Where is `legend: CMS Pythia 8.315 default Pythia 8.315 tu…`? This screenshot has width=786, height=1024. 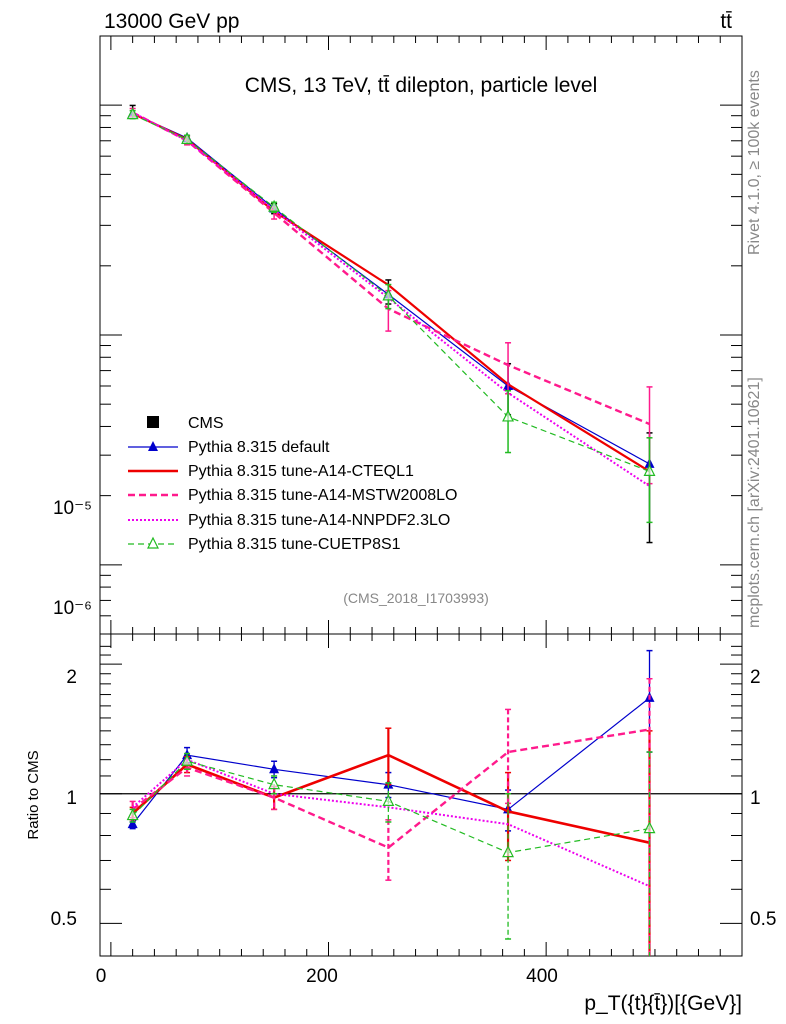
legend: CMS Pythia 8.315 default Pythia 8.315 tu… is located at coordinates (292, 484).